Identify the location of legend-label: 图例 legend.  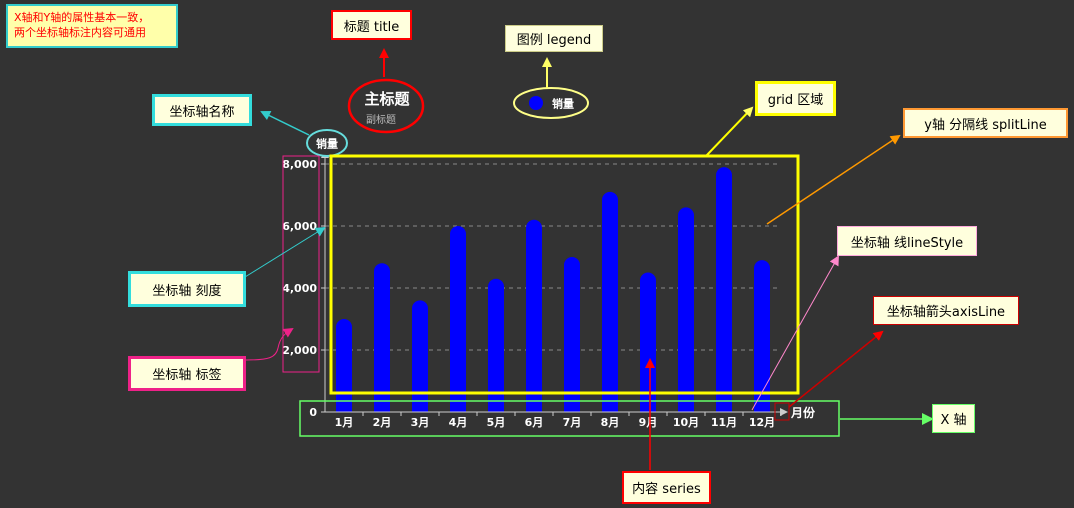
(554, 38).